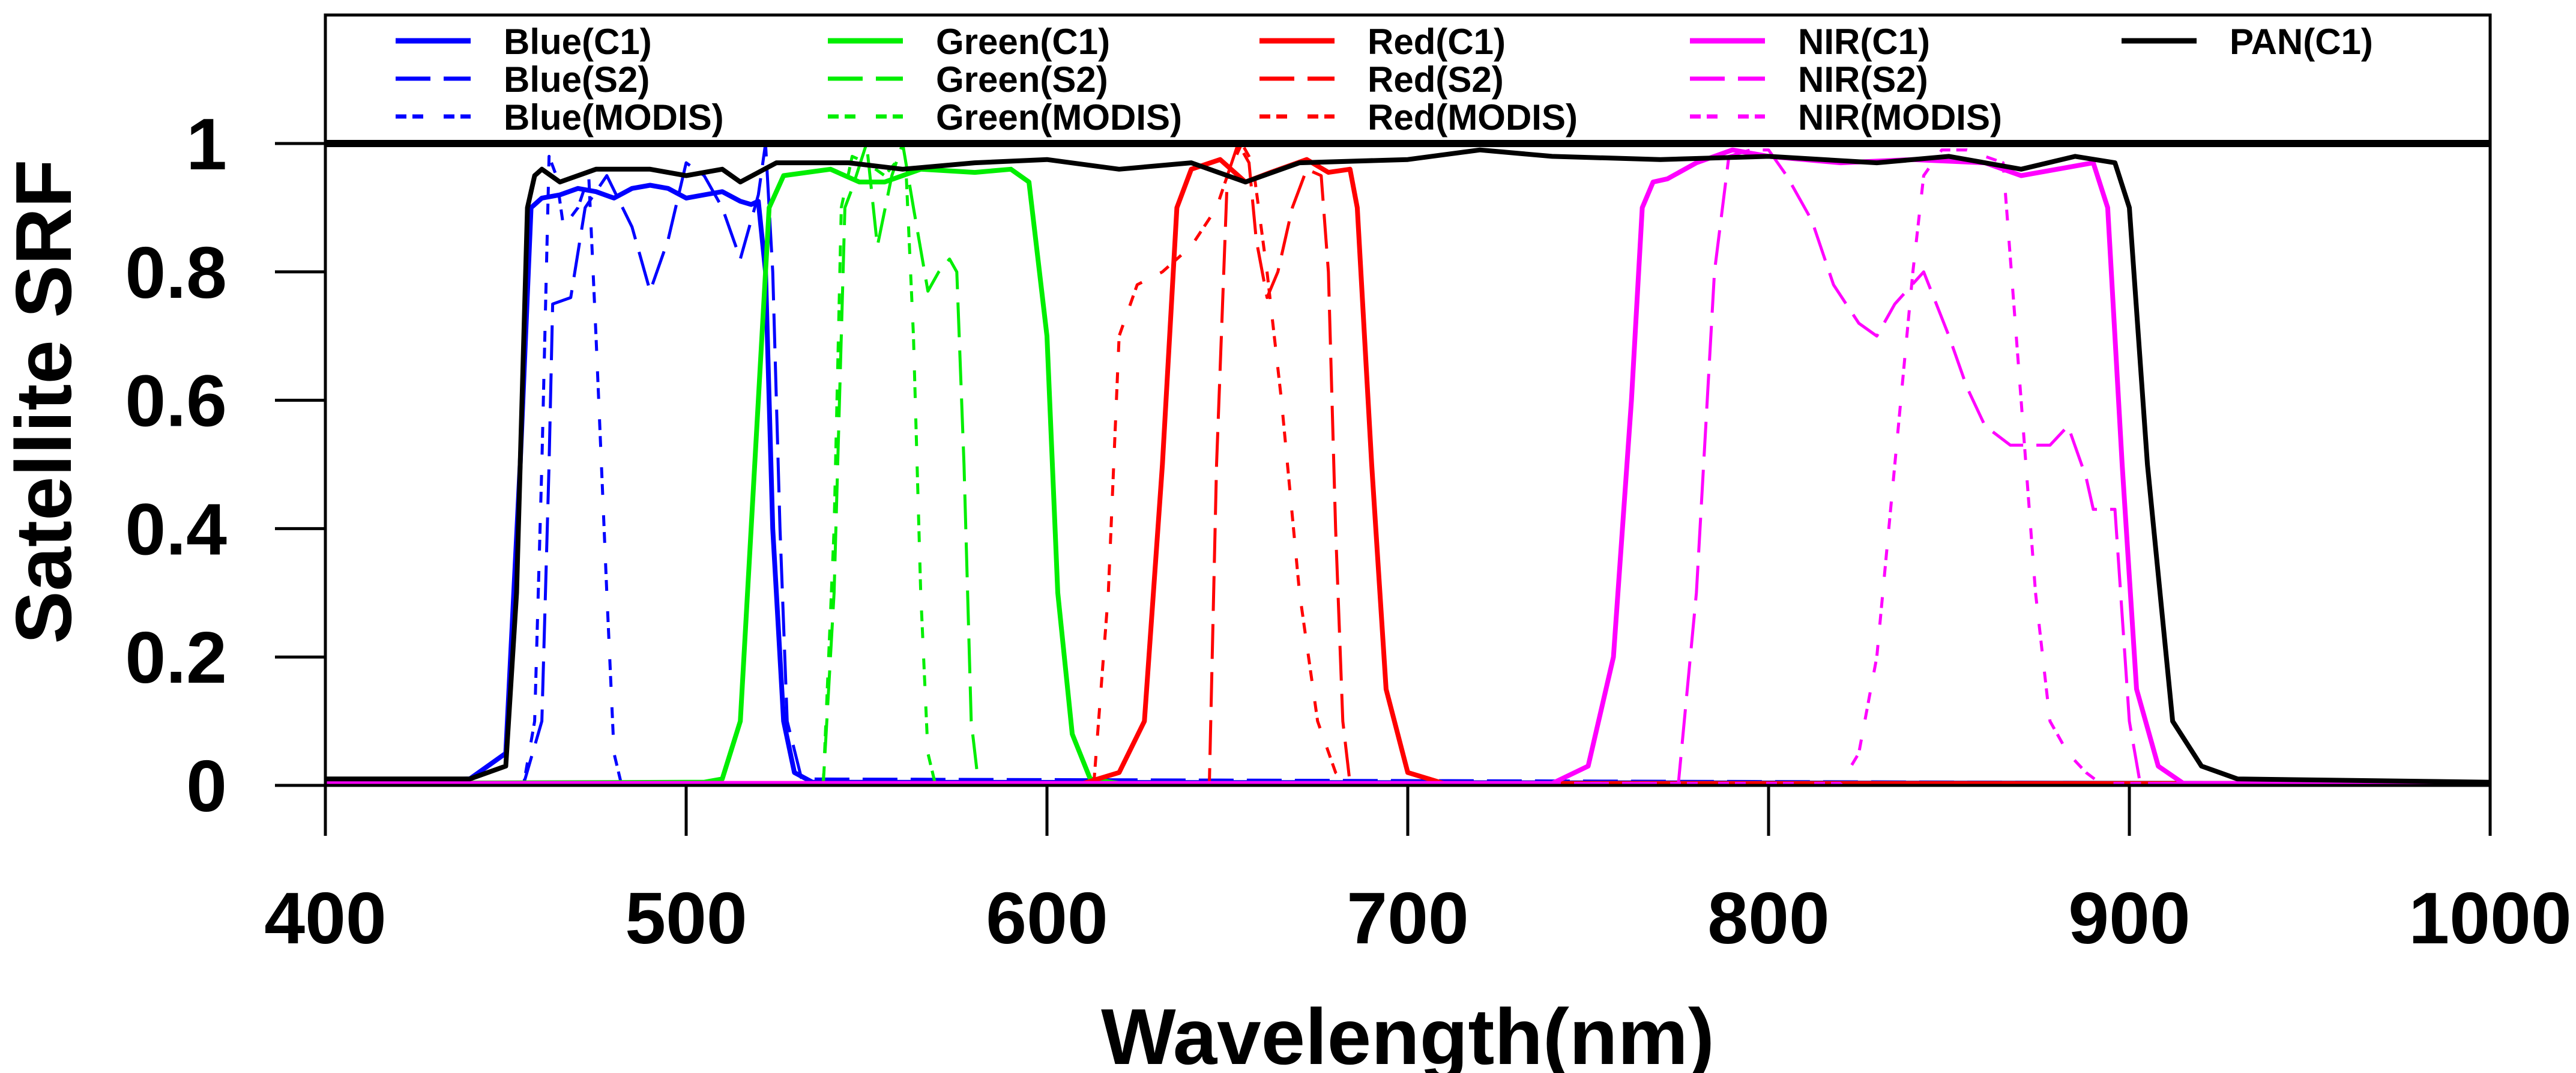 Image resolution: width=2576 pixels, height=1073 pixels. What do you see at coordinates (1437, 42) in the screenshot?
I see `legend-label: Red(C1)` at bounding box center [1437, 42].